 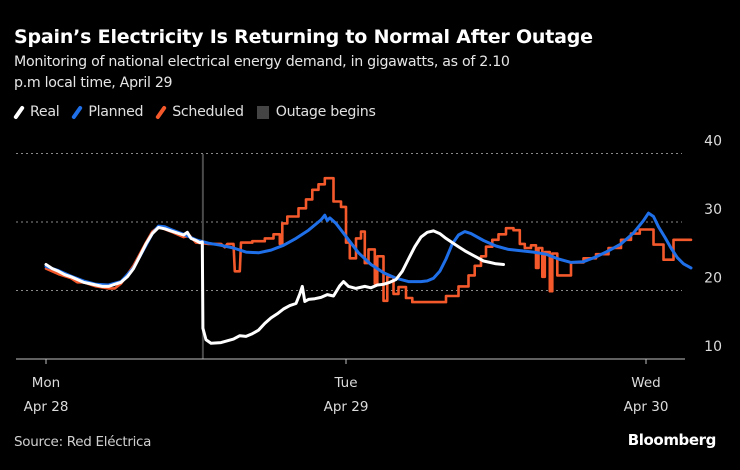 I want to click on source-note: Source: Red Eléctrica, so click(x=83, y=442).